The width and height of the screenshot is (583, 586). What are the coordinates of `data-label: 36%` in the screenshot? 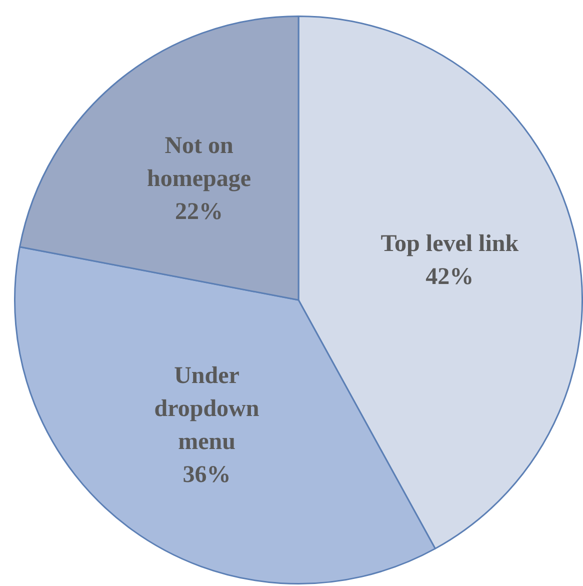 It's located at (206, 475).